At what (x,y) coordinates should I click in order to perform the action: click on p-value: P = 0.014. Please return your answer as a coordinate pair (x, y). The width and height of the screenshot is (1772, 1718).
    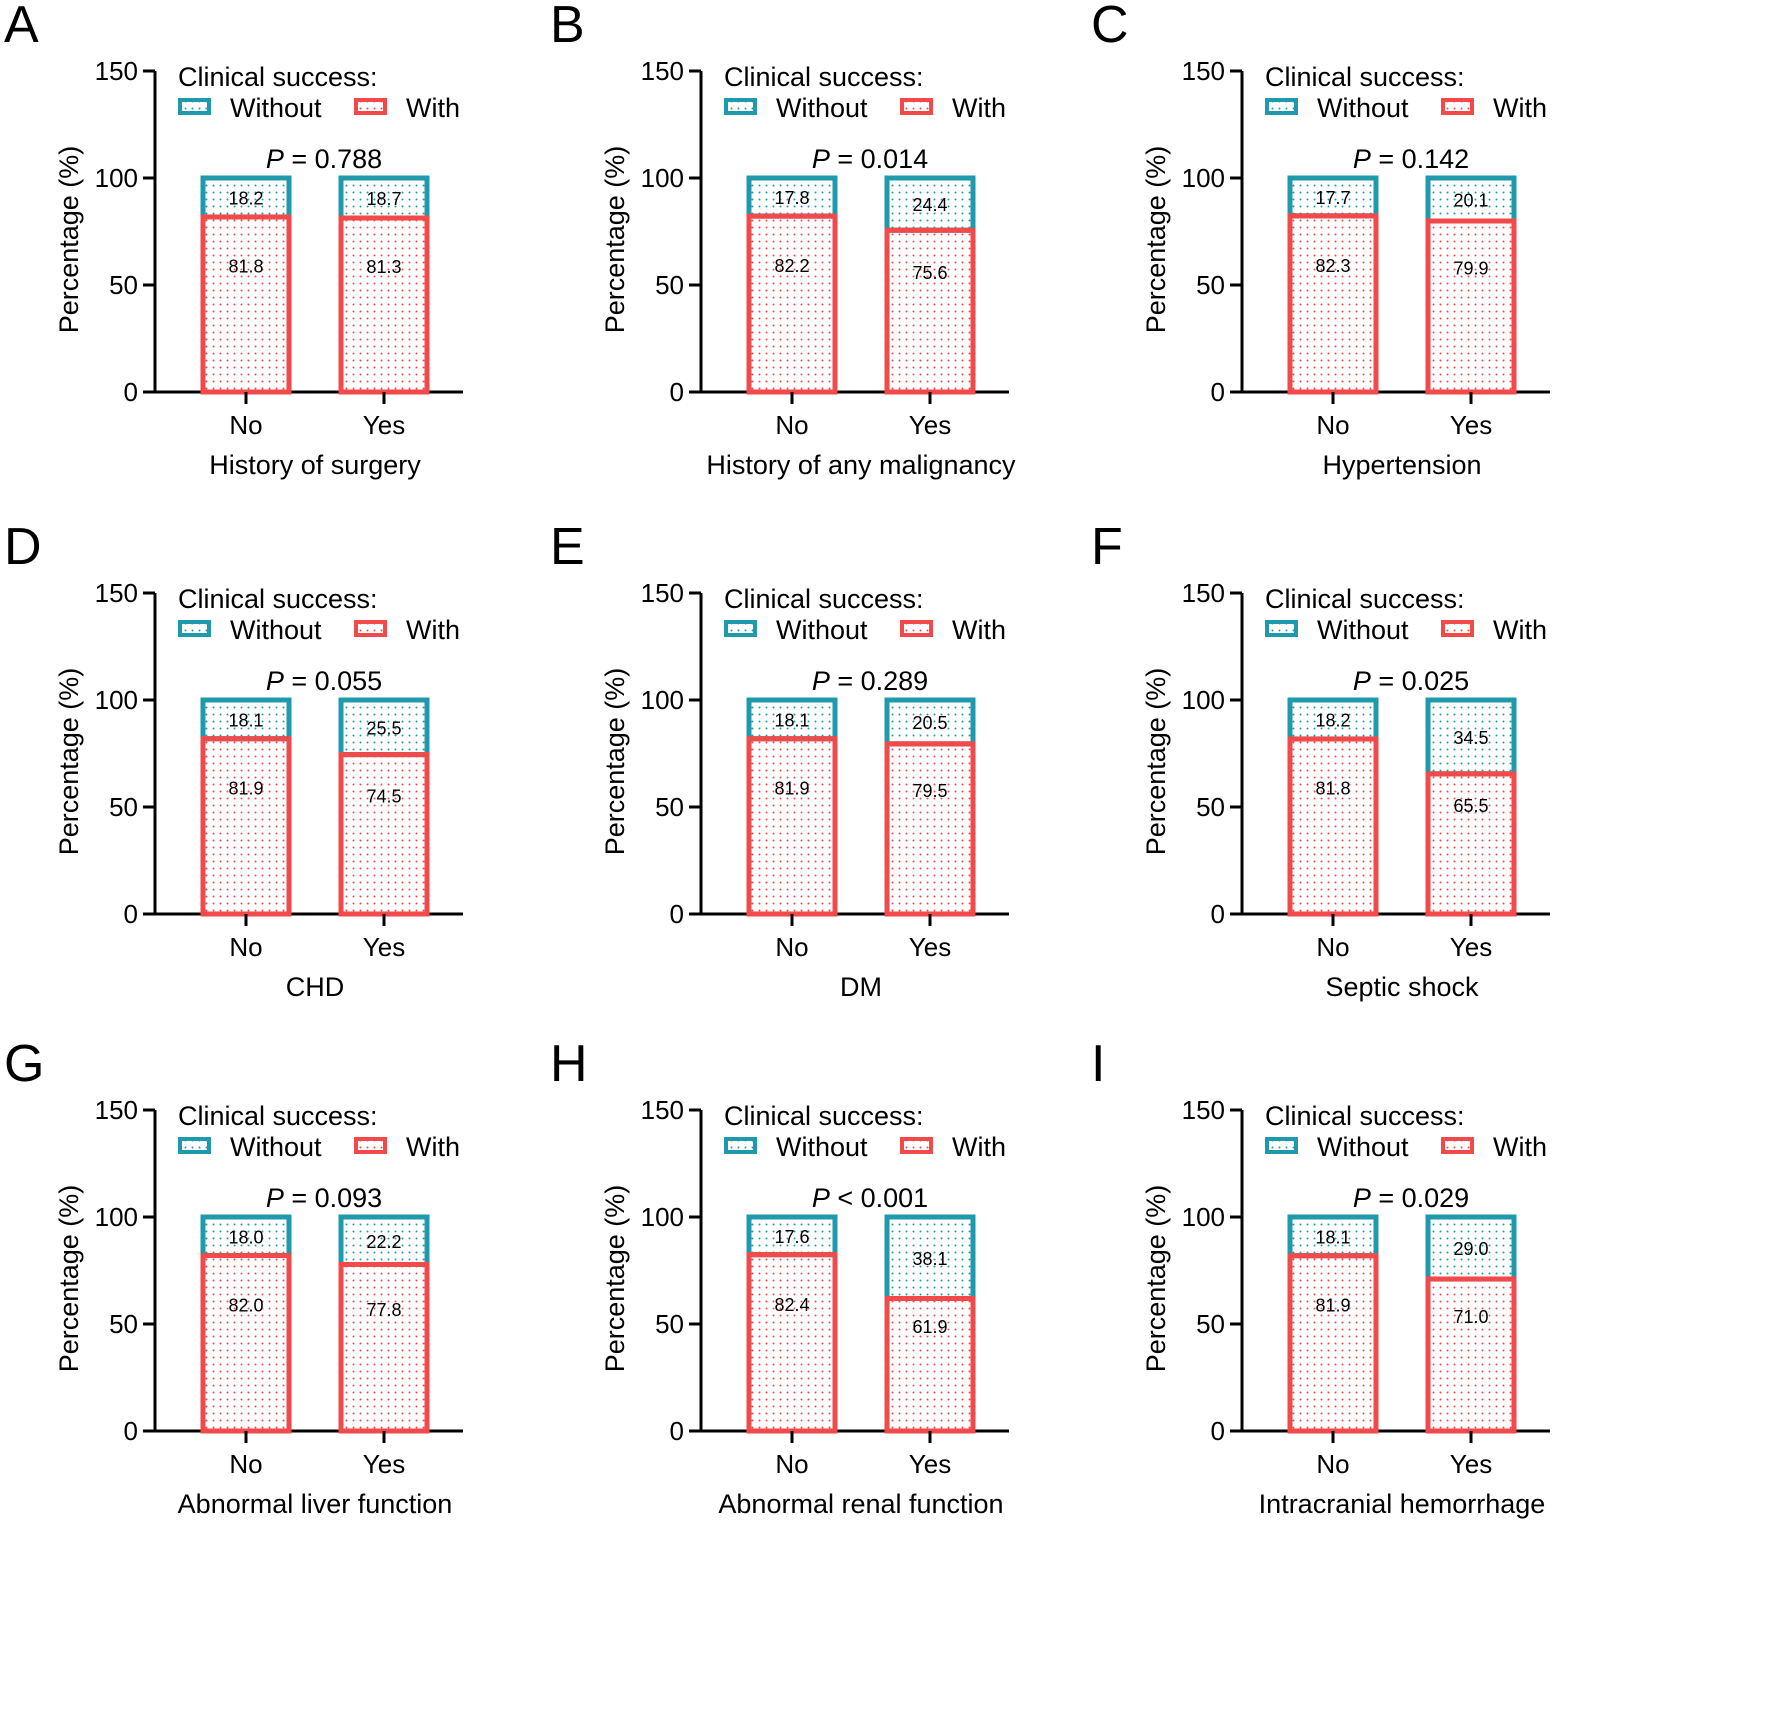
    Looking at the image, I should click on (870, 159).